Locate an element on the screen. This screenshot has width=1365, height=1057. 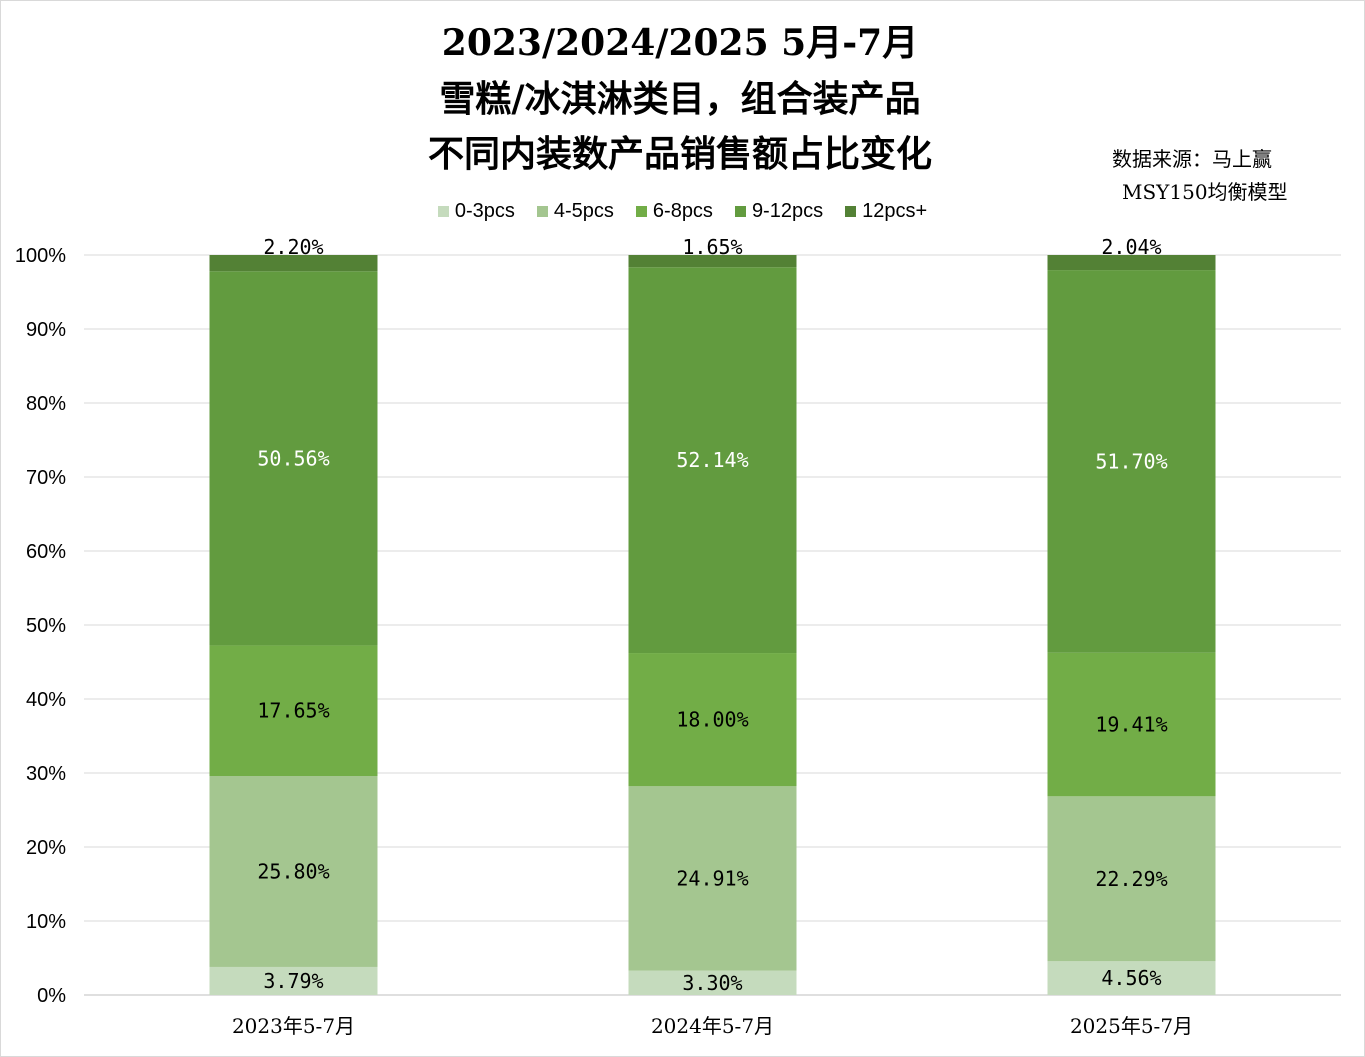
legend-label: 0-3pcs is located at coordinates (484, 211).